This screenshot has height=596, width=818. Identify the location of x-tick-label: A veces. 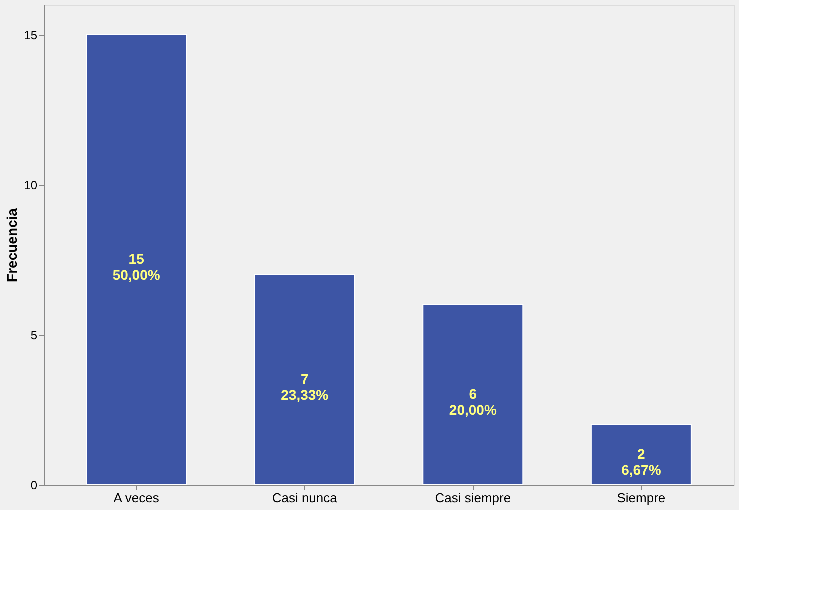
(137, 498).